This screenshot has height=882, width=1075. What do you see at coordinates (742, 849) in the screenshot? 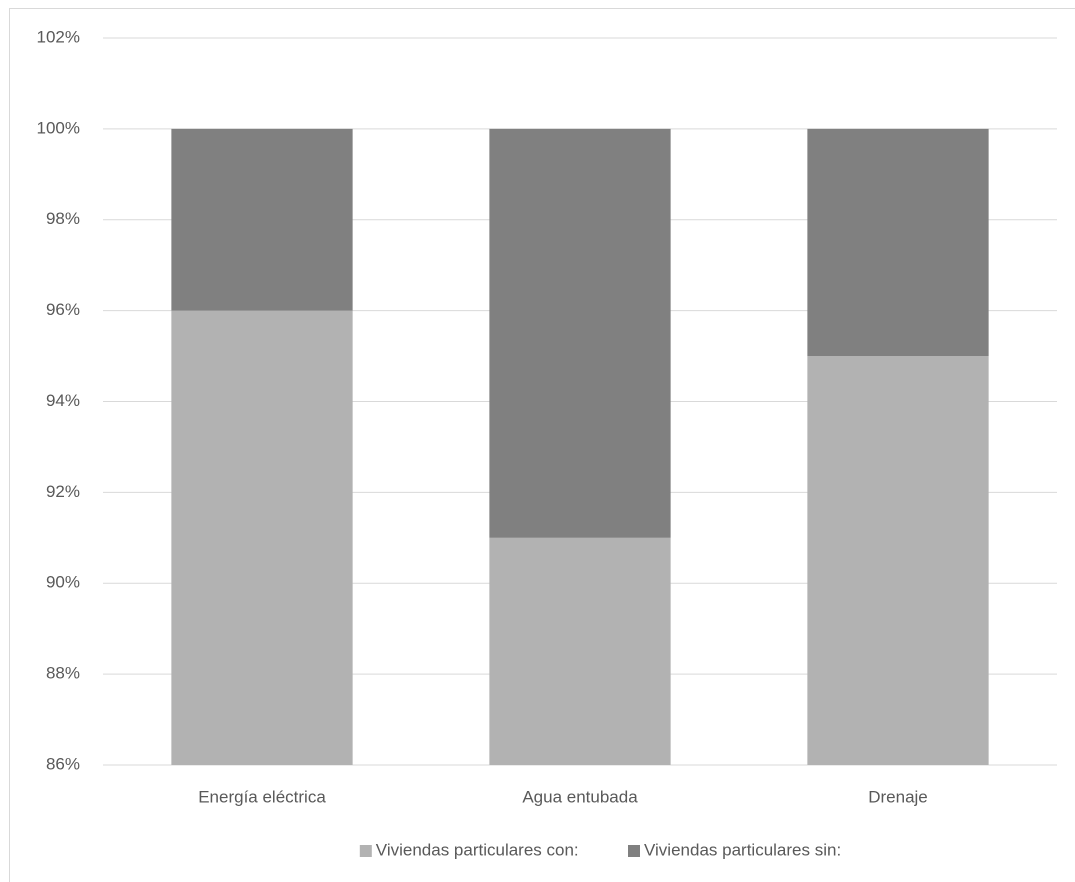
I see `legend-label: Viviendas particulares sin:` at bounding box center [742, 849].